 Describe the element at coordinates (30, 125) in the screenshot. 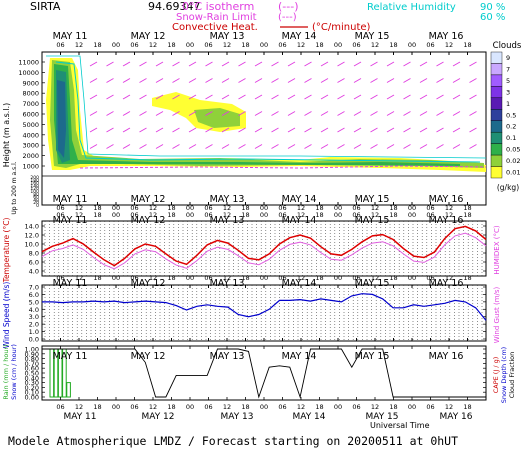

I see `cloud-ytick-6: 5000` at that location.